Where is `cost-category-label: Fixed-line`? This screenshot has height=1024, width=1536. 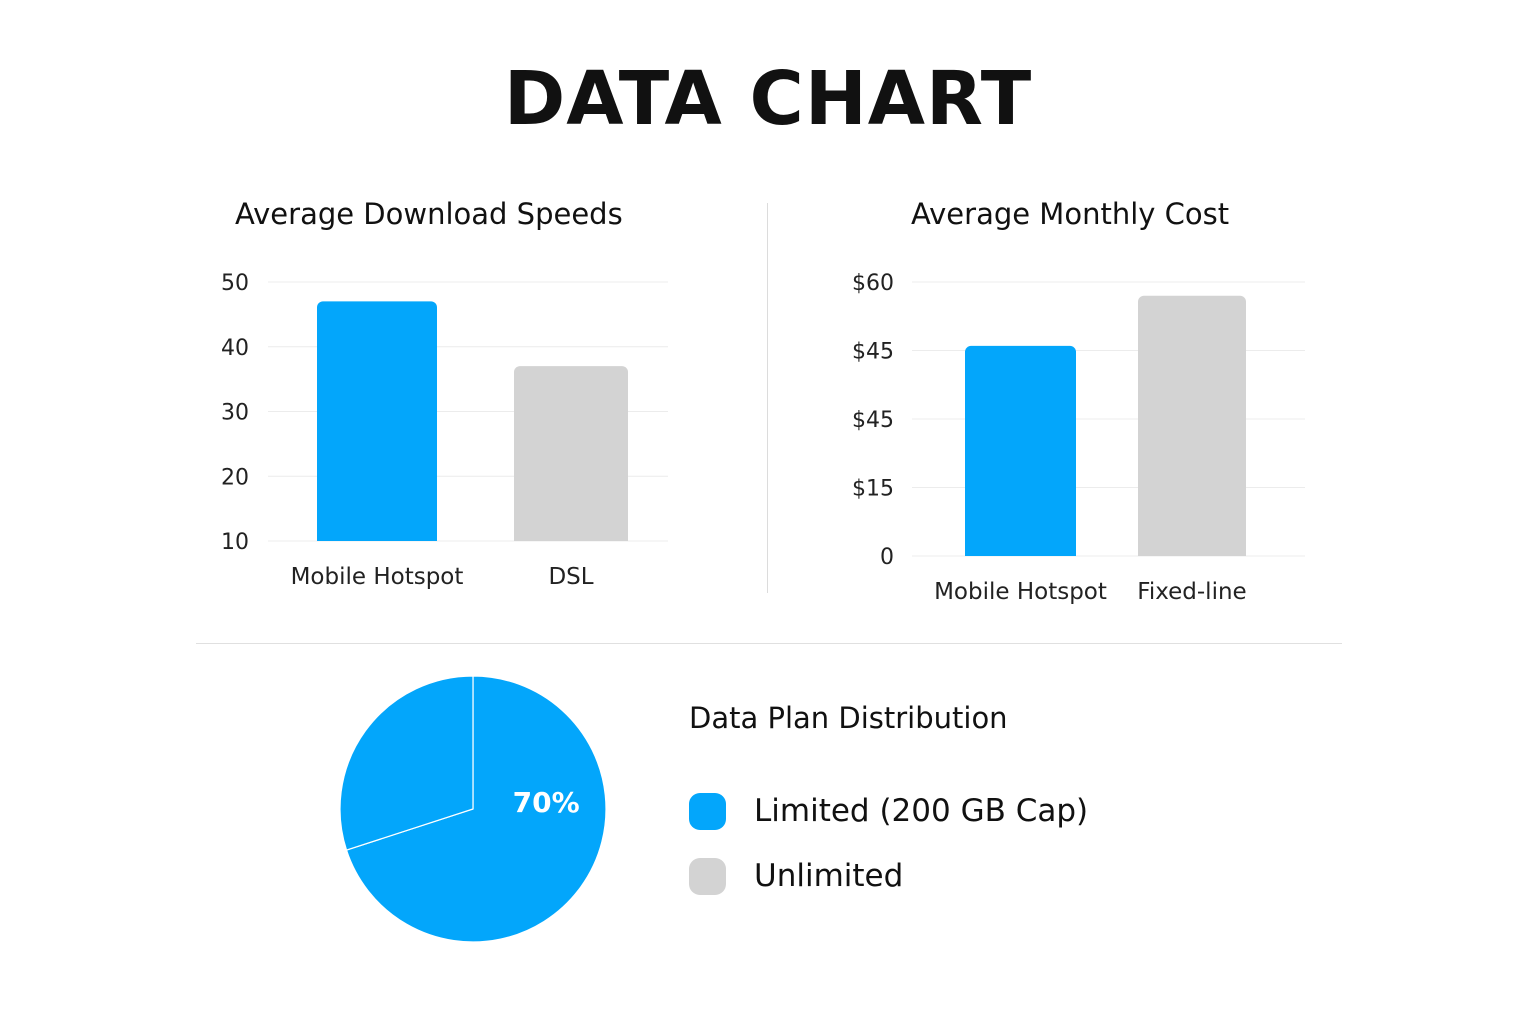 cost-category-label: Fixed-line is located at coordinates (1191, 592).